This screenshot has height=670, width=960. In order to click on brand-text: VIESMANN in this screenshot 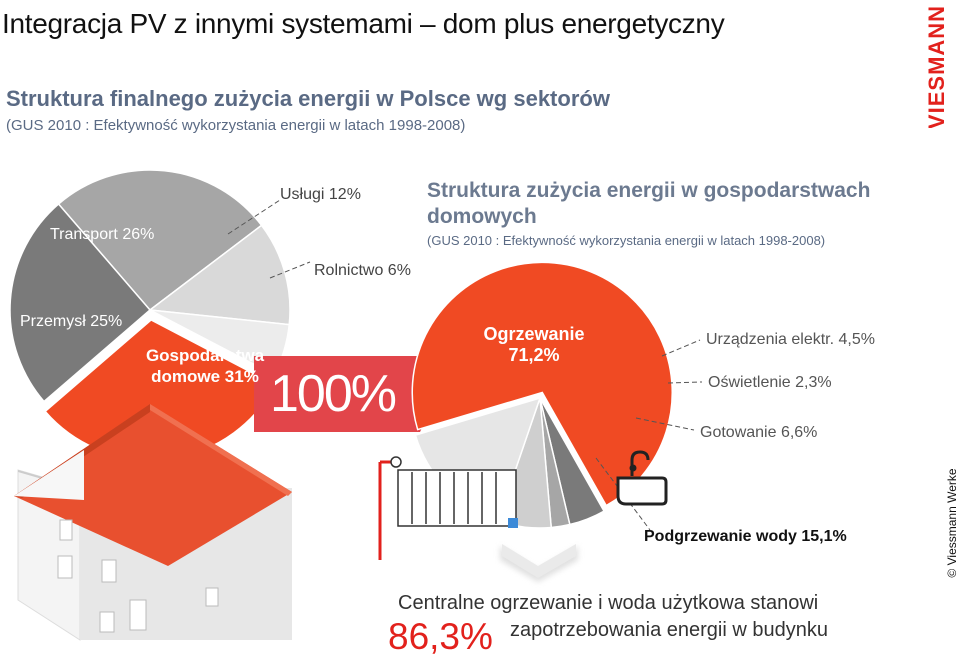, I will do `click(936, 67)`.